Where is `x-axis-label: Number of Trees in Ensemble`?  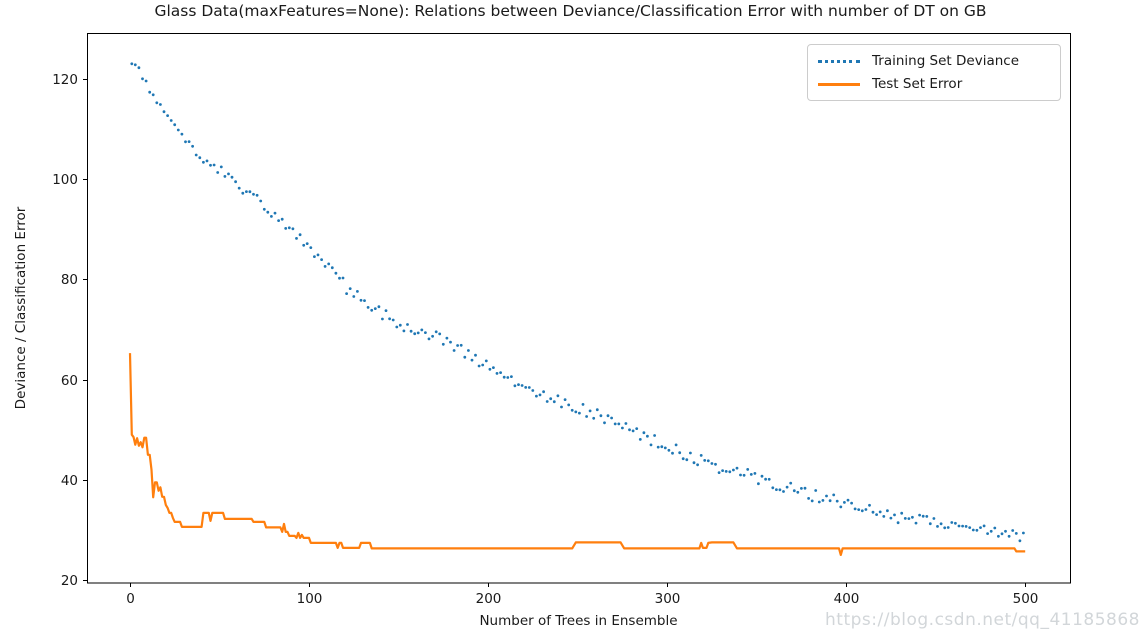 x-axis-label: Number of Trees in Ensemble is located at coordinates (578, 621).